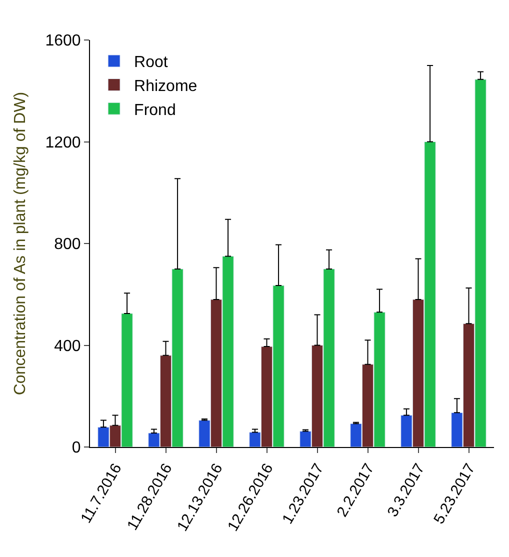  What do you see at coordinates (63, 143) in the screenshot?
I see `y-tick-label: 1200` at bounding box center [63, 143].